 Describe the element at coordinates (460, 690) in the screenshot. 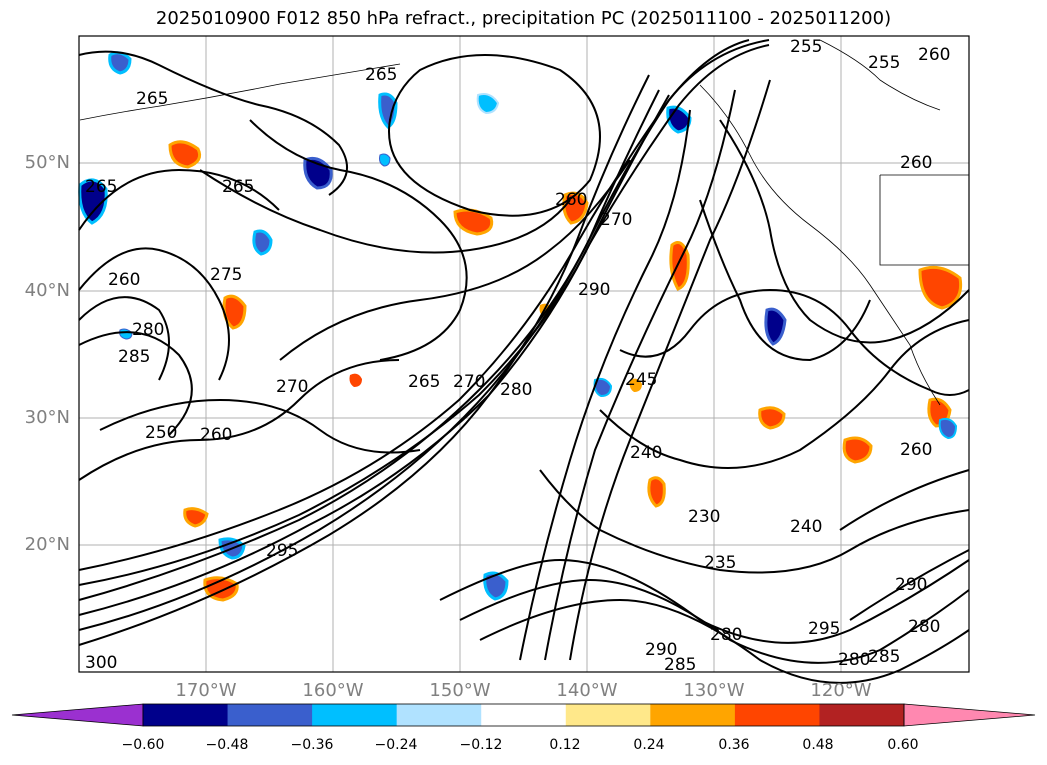

I see `lon-label-150w: 150°W` at that location.